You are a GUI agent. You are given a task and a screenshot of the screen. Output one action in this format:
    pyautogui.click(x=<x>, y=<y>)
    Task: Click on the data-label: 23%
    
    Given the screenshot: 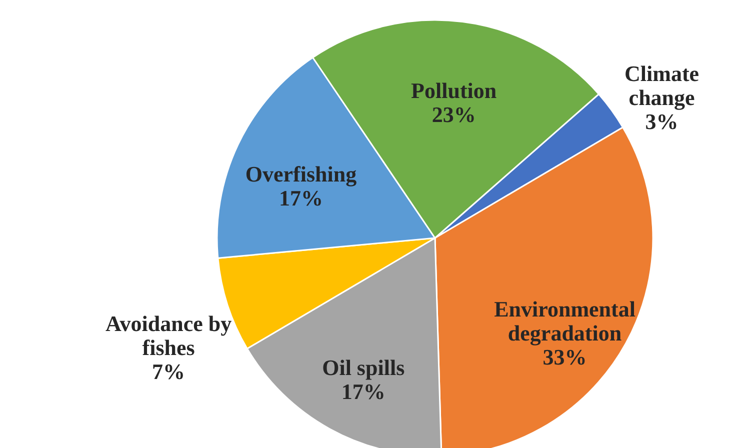 What is the action you would take?
    pyautogui.click(x=454, y=114)
    